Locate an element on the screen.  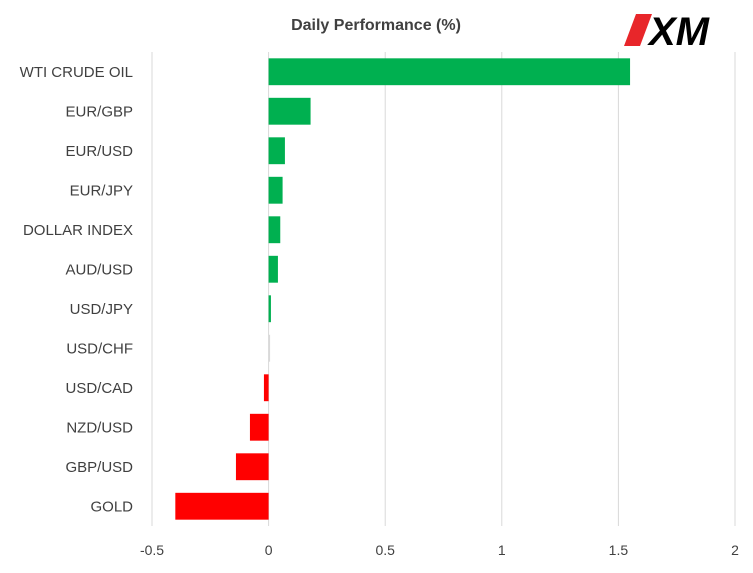
category-label: NZD/USD is located at coordinates (99, 427).